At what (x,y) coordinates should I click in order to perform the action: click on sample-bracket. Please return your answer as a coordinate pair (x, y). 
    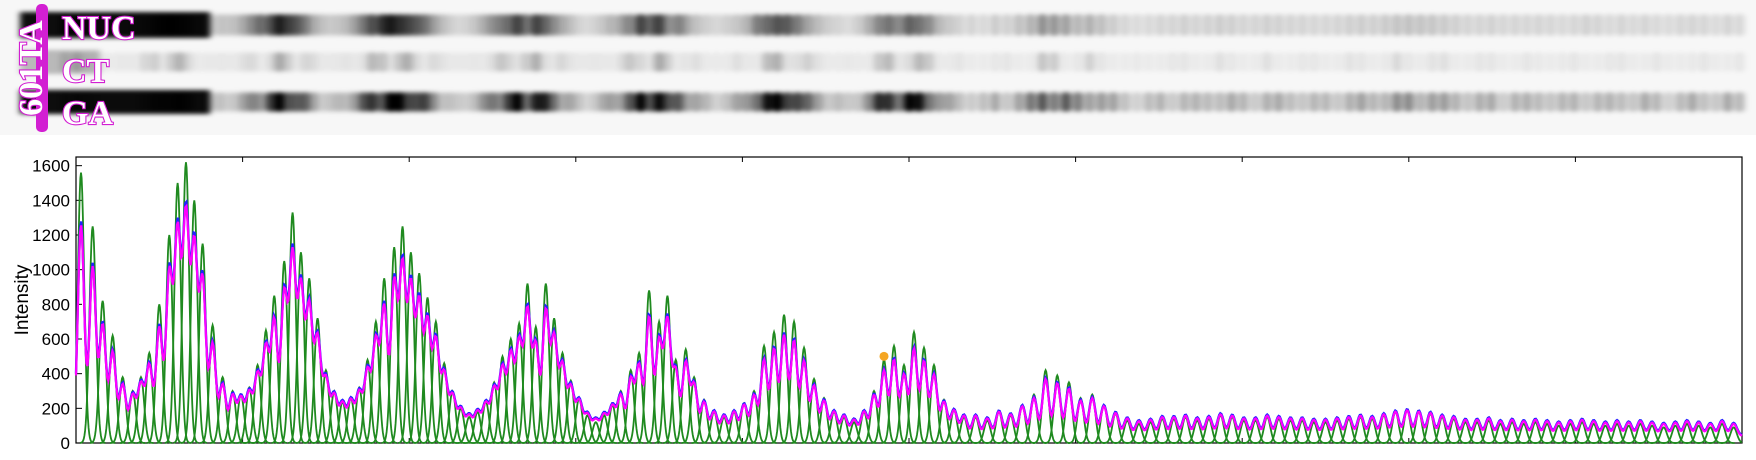
    Looking at the image, I should click on (42, 68).